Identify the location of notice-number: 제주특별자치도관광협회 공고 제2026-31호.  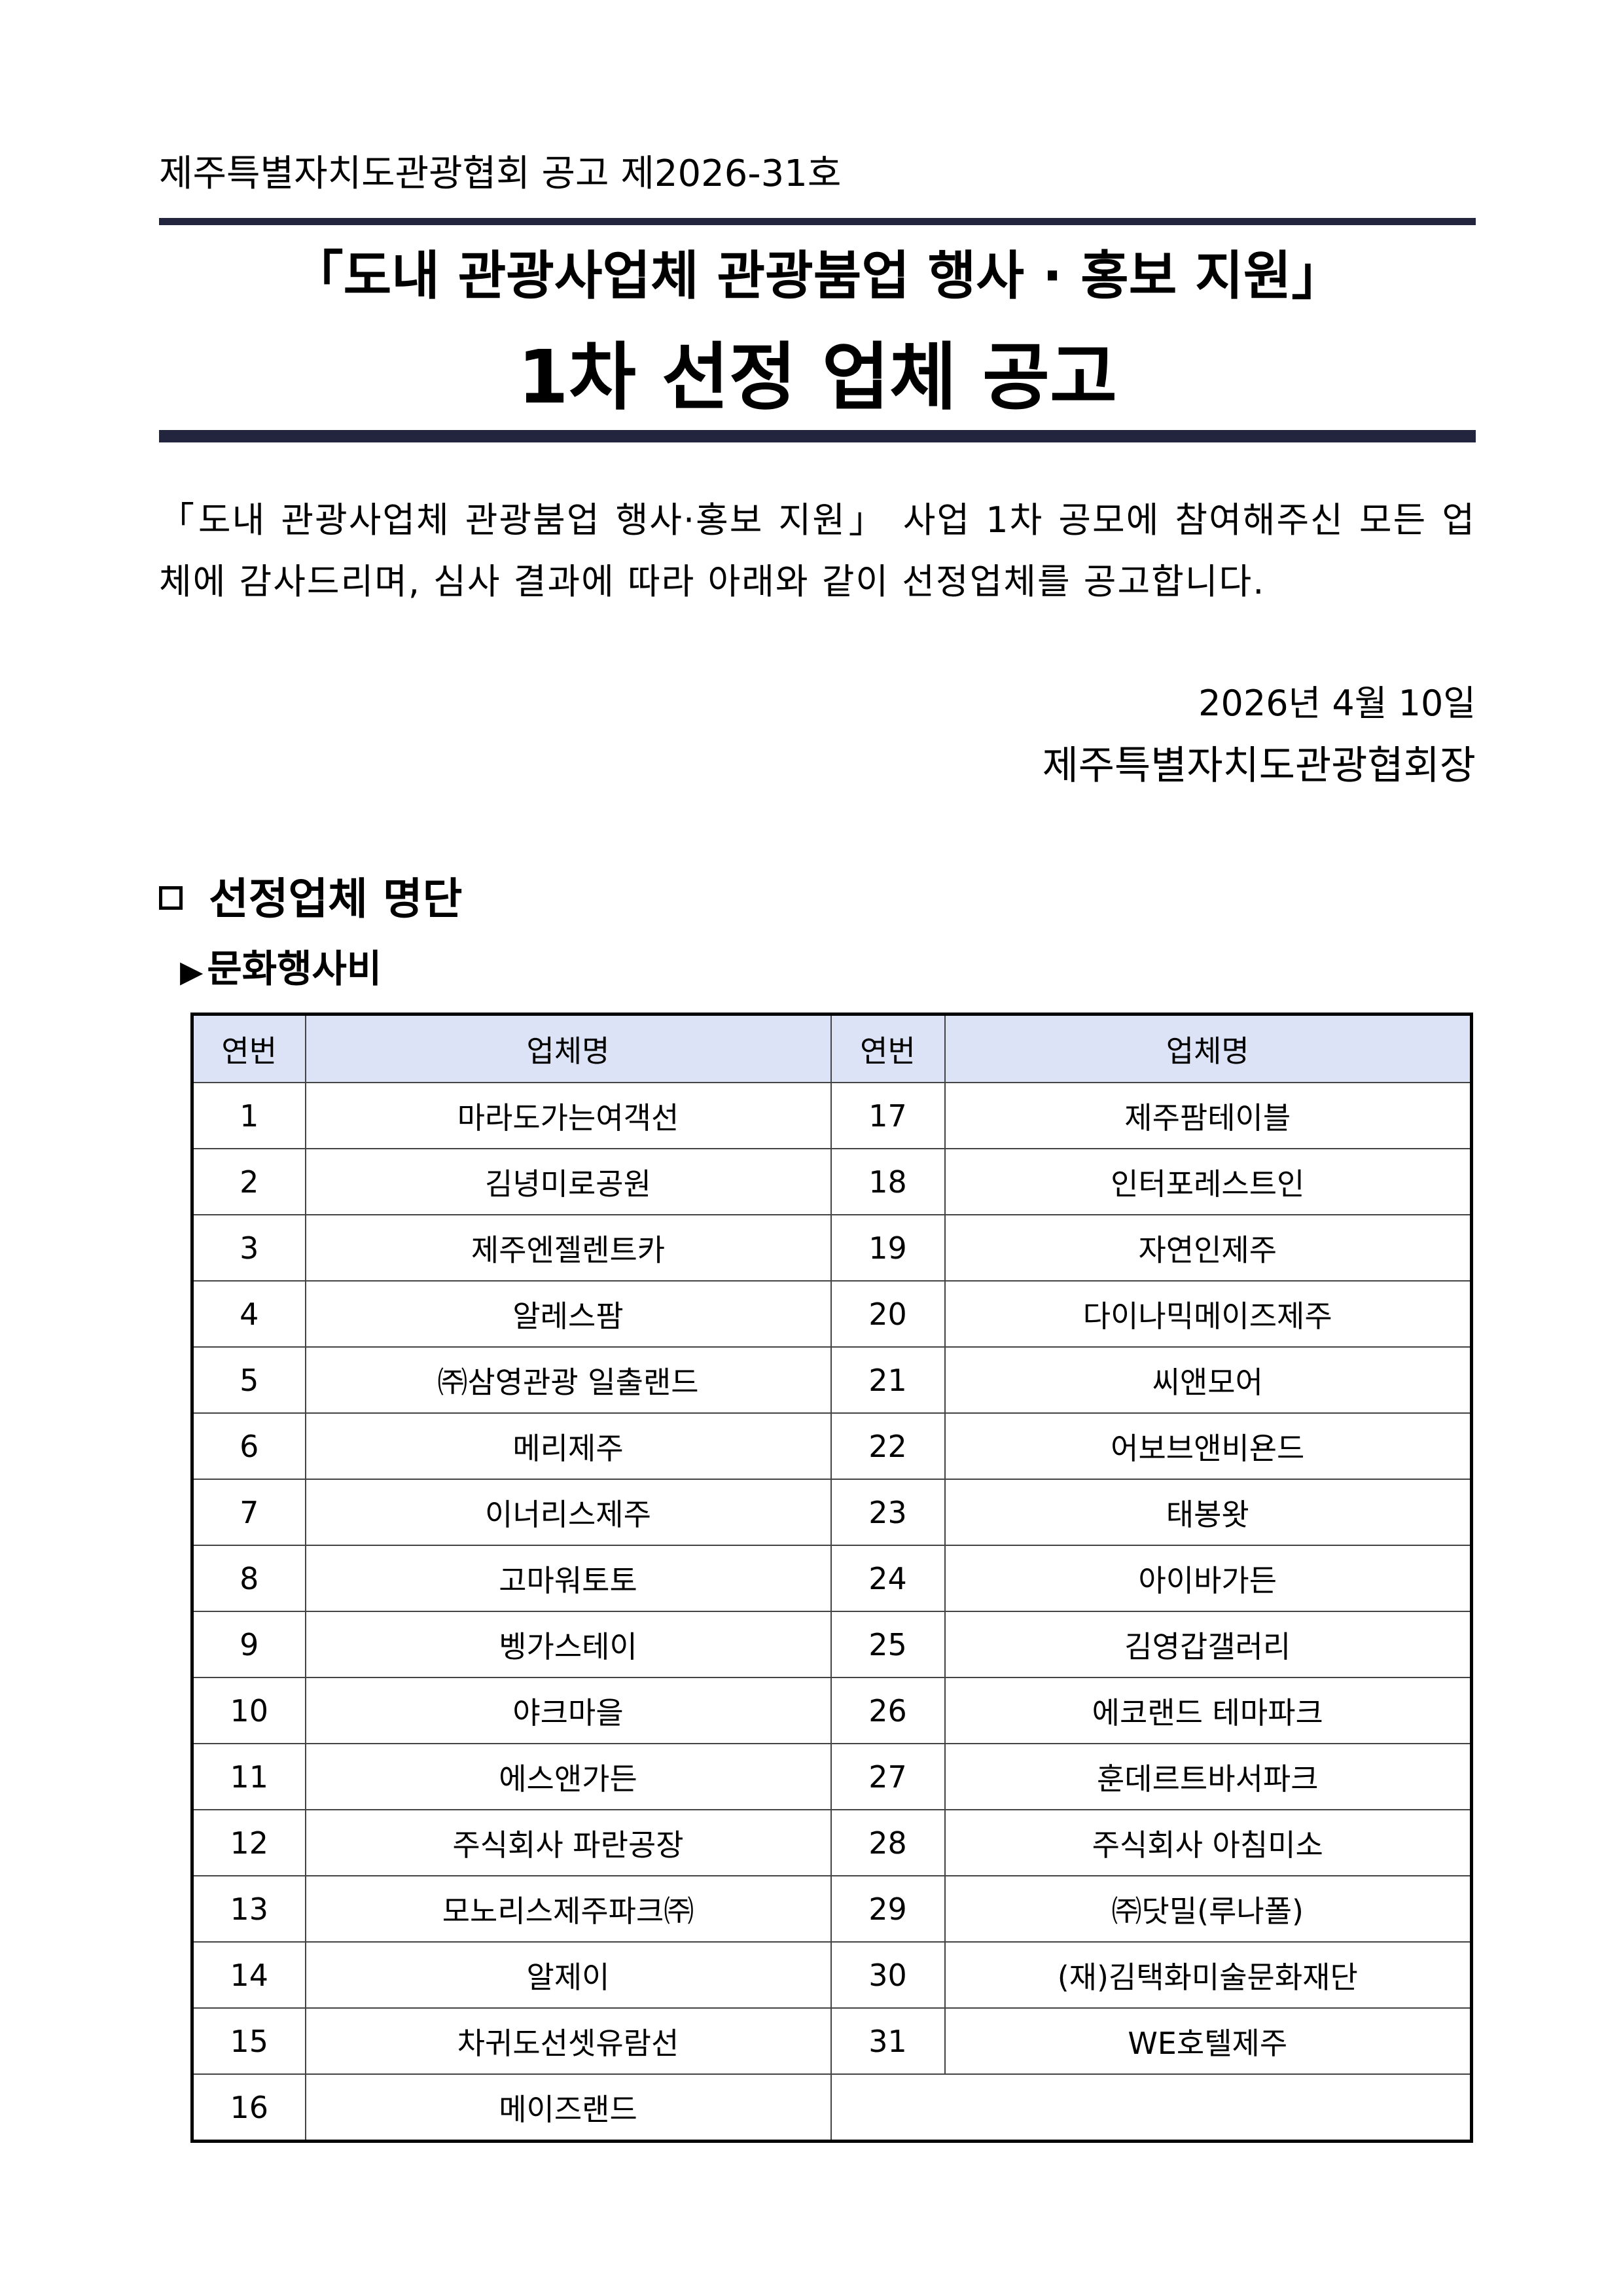
(501, 173).